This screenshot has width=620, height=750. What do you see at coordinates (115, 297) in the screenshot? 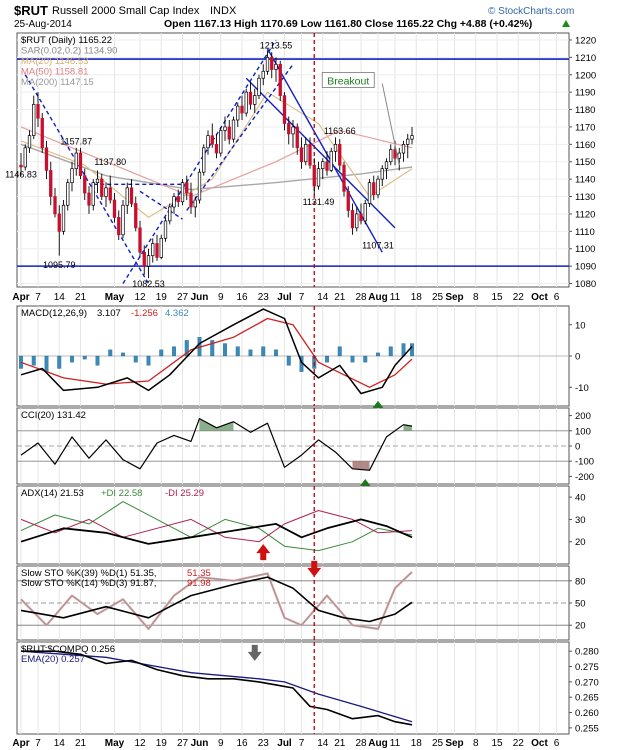
I see `x-axis-label: May` at bounding box center [115, 297].